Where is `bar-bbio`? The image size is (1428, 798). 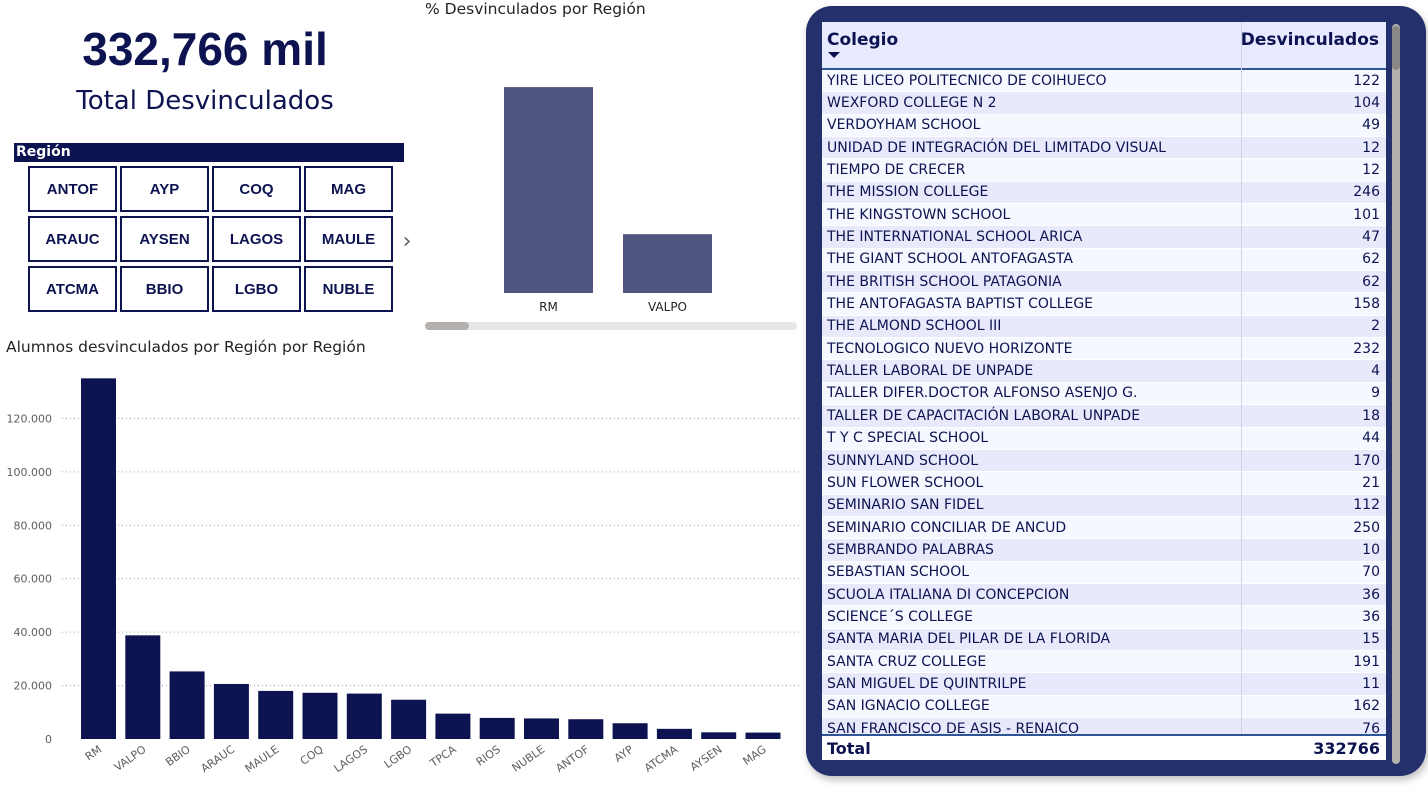
bar-bbio is located at coordinates (187, 705).